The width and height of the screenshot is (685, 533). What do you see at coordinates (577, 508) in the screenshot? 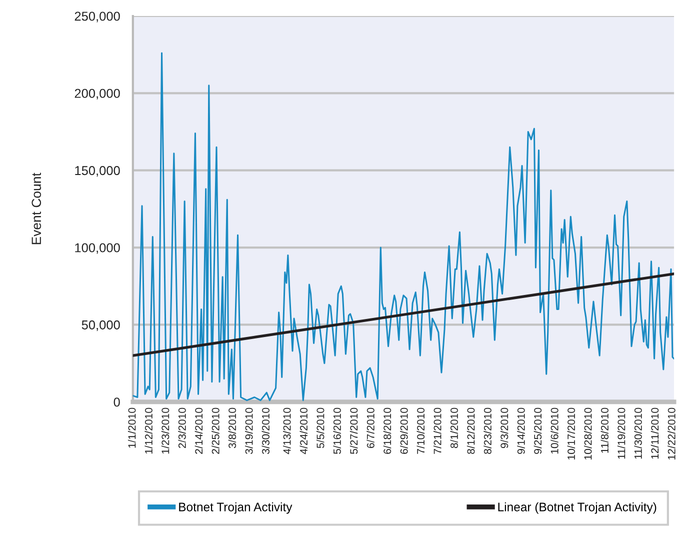
I see `legend-label: Linear (Botnet Trojan Activity)` at bounding box center [577, 508].